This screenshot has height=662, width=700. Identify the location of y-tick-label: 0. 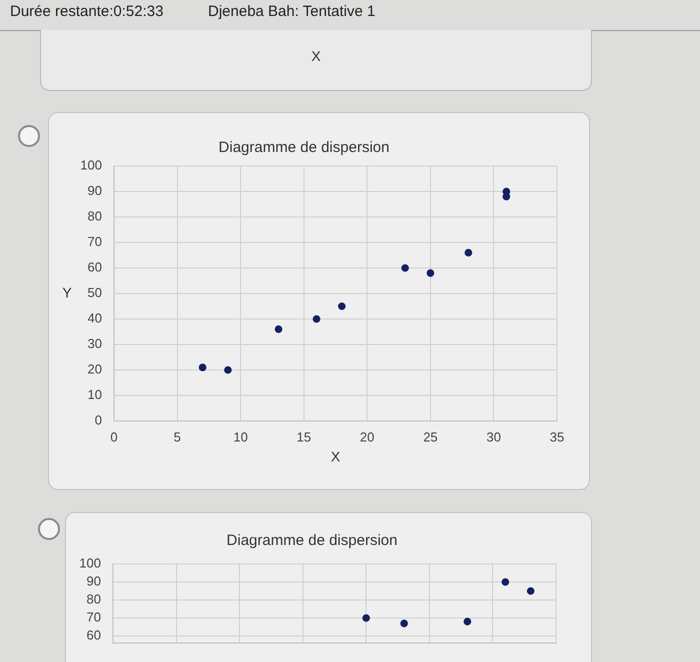
(98, 420).